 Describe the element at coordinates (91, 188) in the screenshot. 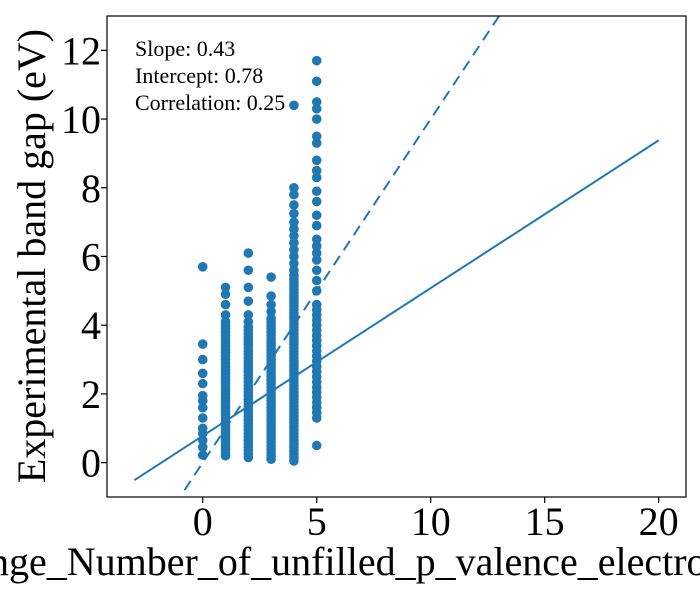

I see `y-tick-label: 8` at that location.